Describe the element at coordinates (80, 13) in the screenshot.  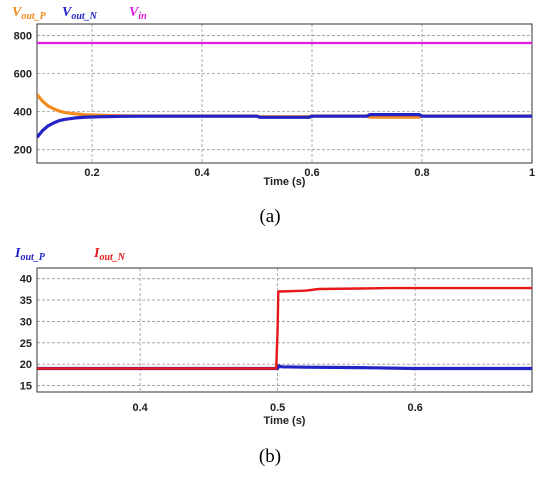
I see `legend-entry-v-out-n: Vout_N` at that location.